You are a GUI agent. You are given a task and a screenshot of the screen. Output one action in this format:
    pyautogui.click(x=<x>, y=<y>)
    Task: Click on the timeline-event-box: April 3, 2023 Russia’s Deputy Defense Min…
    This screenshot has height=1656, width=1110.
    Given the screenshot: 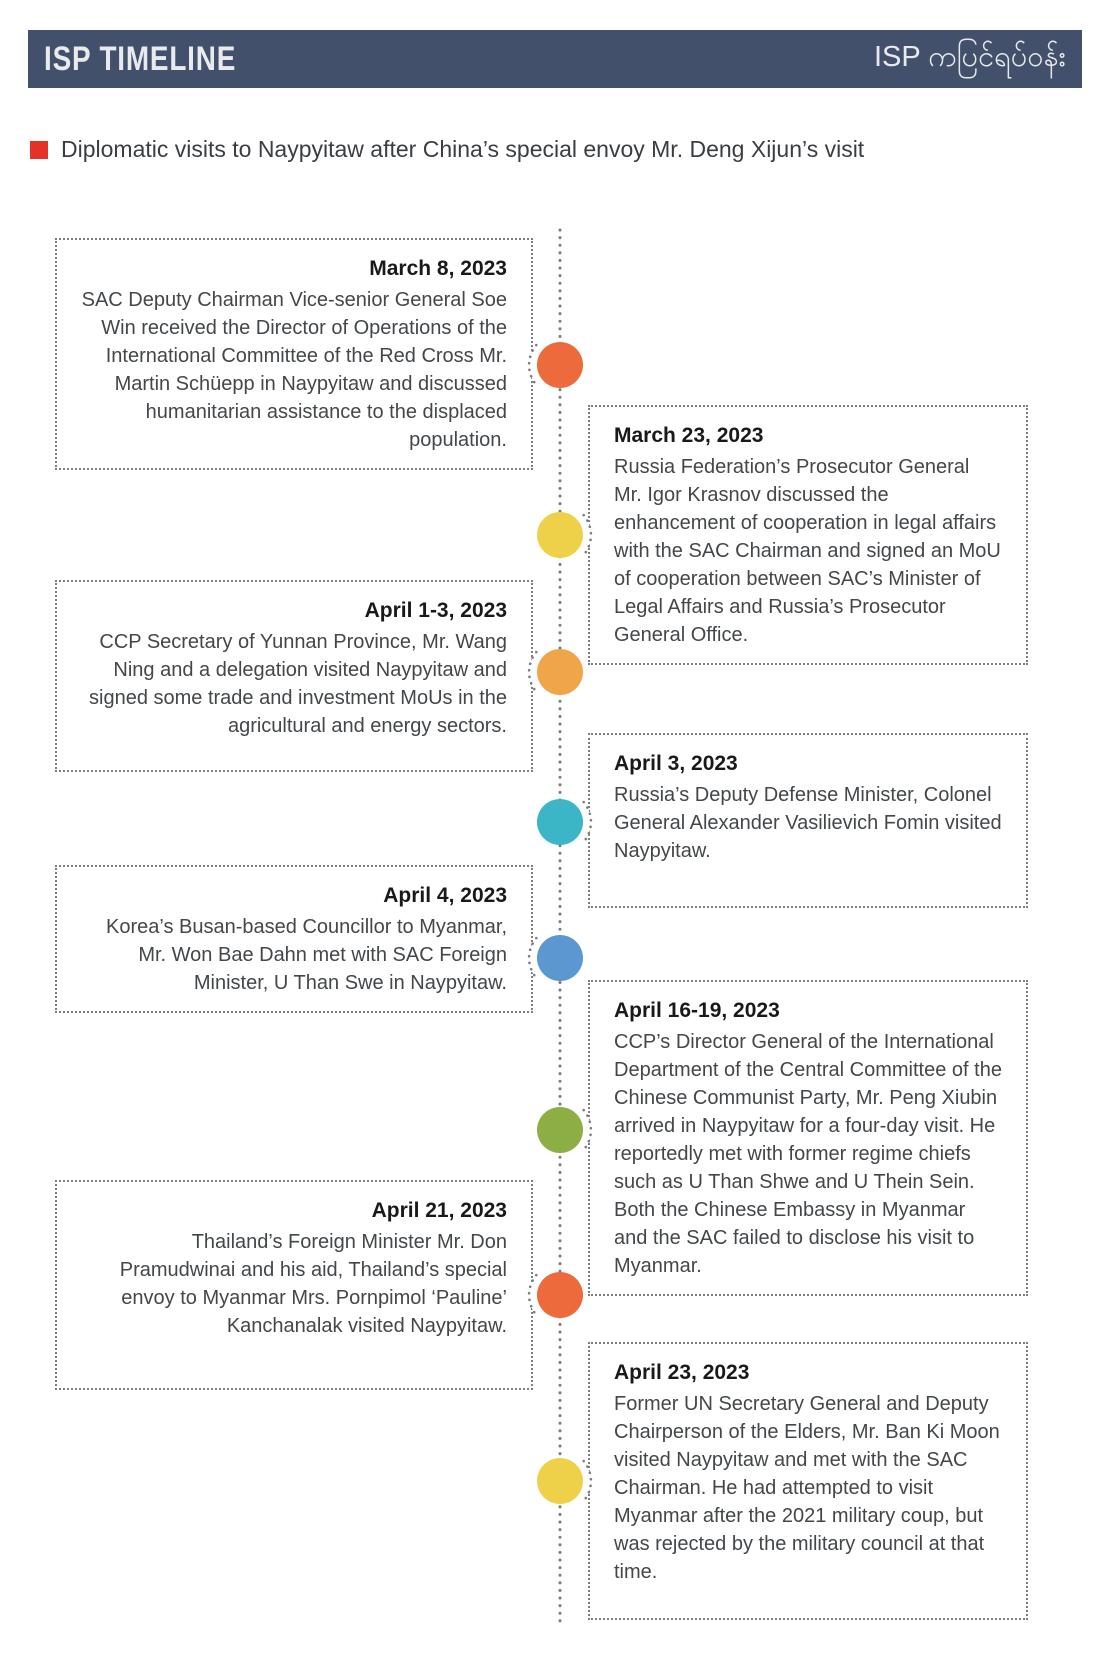 What is the action you would take?
    pyautogui.click(x=808, y=820)
    